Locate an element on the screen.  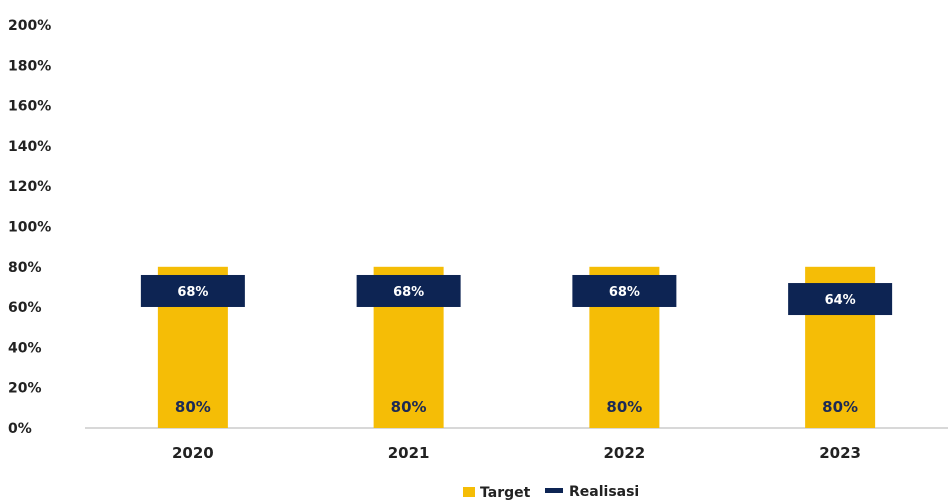
y-tick-label: 40% is located at coordinates (25, 348).